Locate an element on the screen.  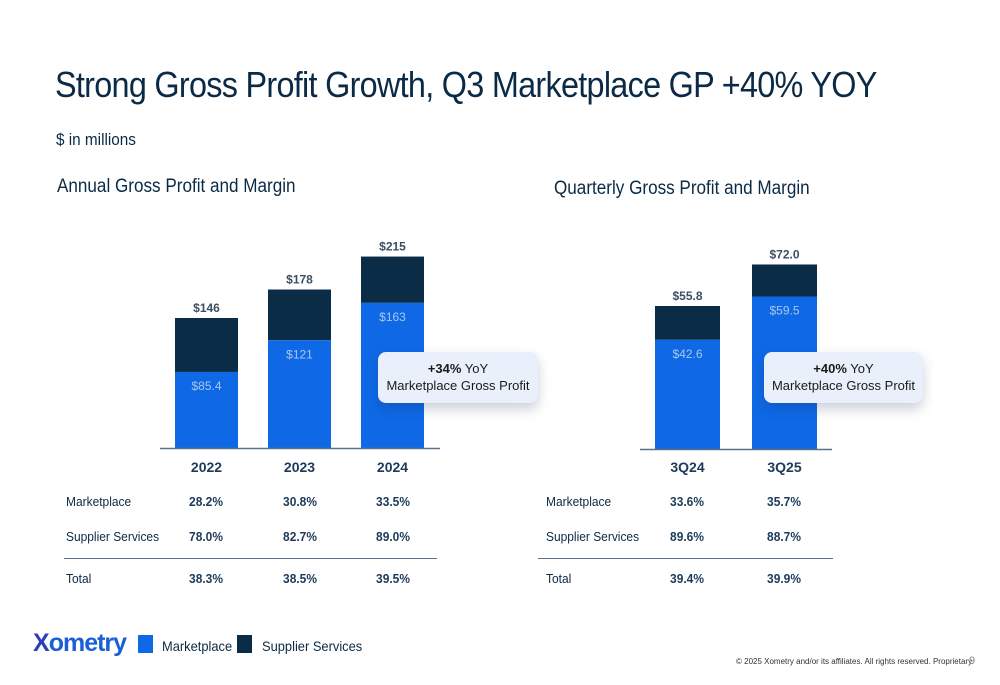
quarterly-table-divider is located at coordinates (685, 558).